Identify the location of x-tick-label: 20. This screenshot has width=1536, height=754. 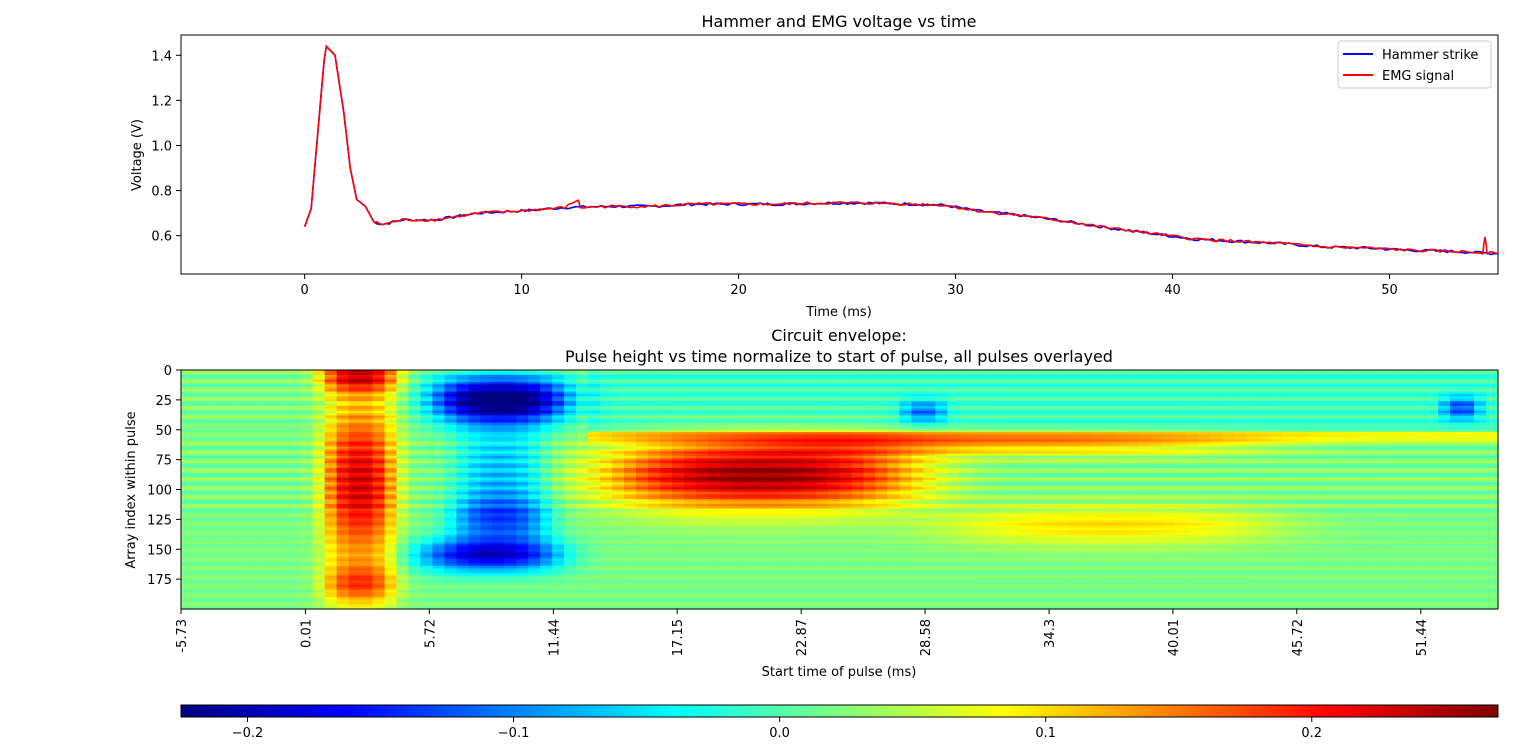
(738, 290).